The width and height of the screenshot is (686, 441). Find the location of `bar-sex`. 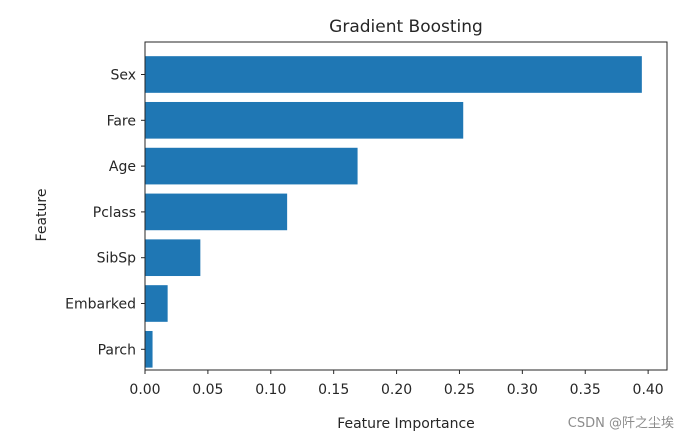

bar-sex is located at coordinates (393, 74).